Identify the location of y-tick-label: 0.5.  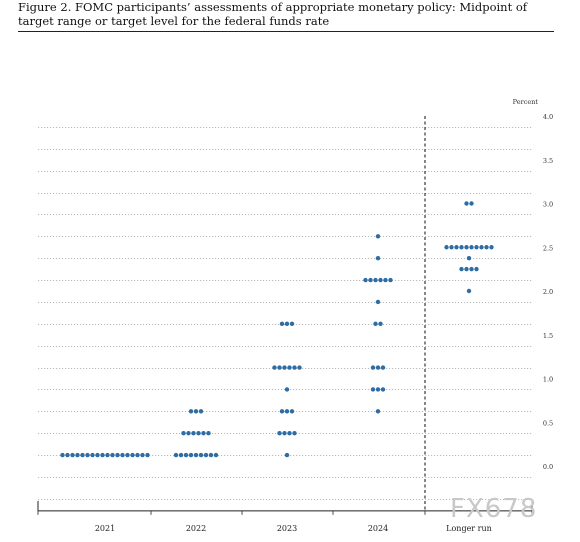
(548, 423).